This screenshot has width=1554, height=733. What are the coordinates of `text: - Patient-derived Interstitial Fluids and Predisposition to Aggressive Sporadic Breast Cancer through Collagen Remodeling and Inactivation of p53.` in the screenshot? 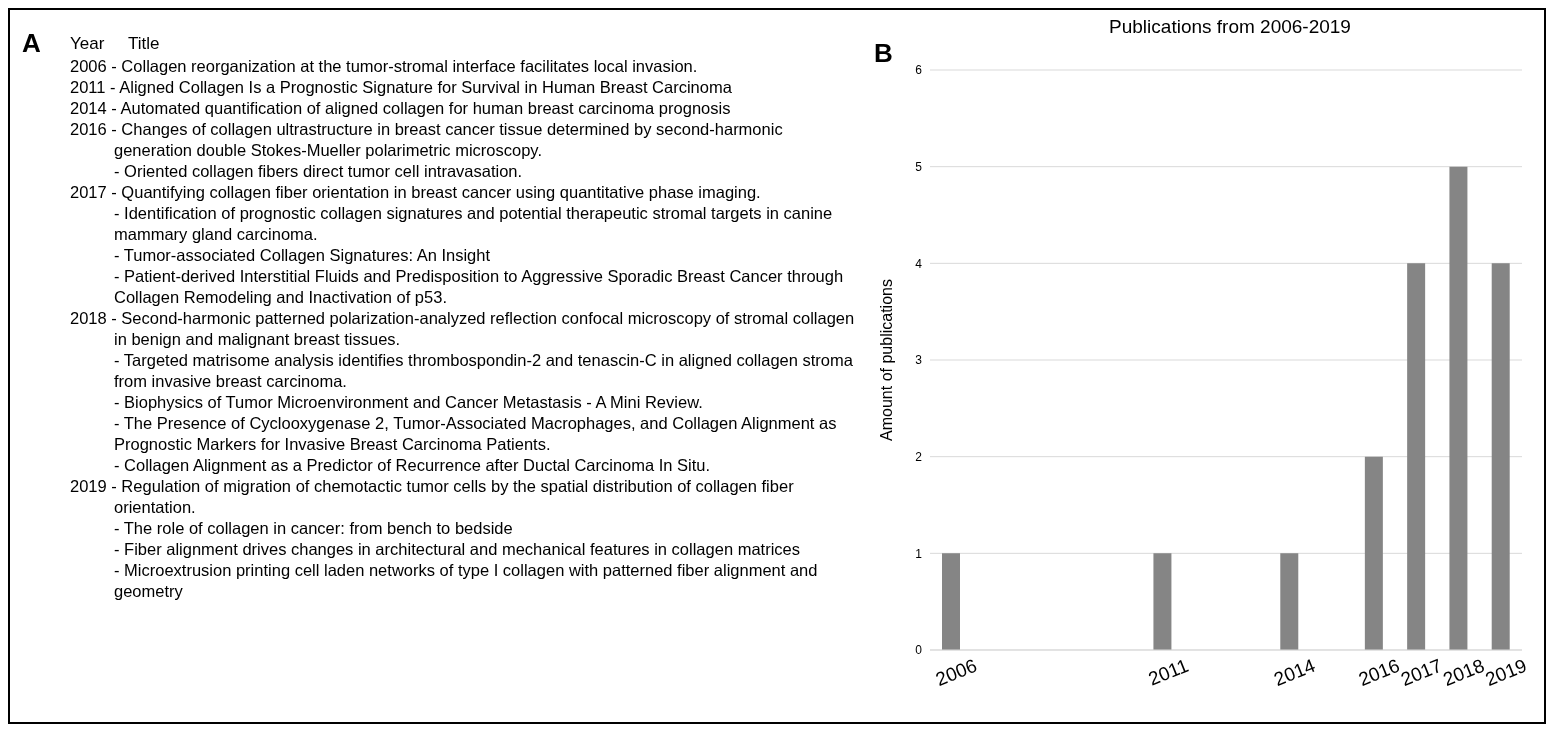 It's located at (479, 287).